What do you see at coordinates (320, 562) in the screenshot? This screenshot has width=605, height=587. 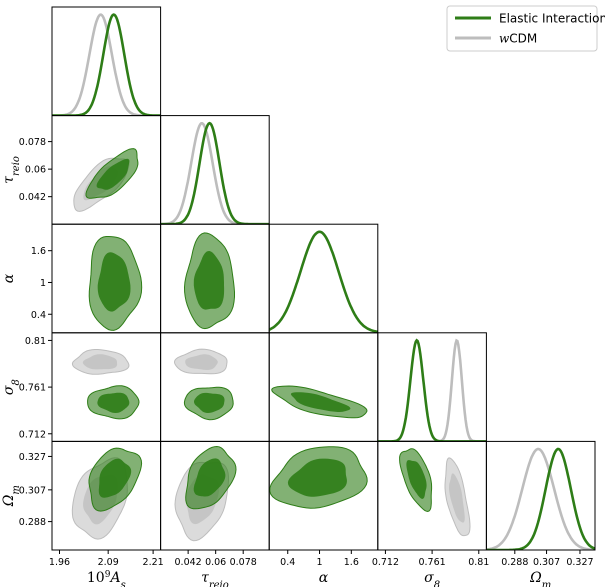 I see `x-tick-label: 1` at bounding box center [320, 562].